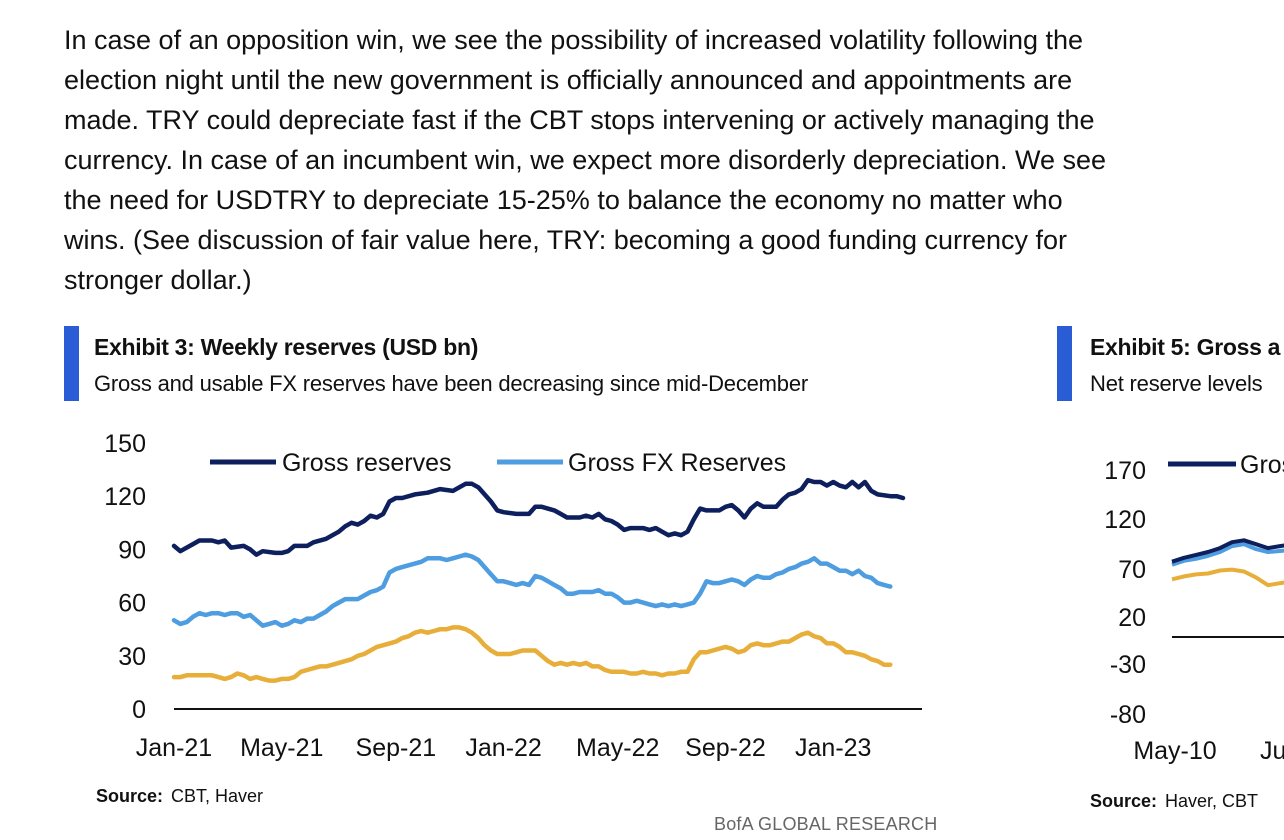  Describe the element at coordinates (1125, 471) in the screenshot. I see `y-tick-label: 170` at that location.